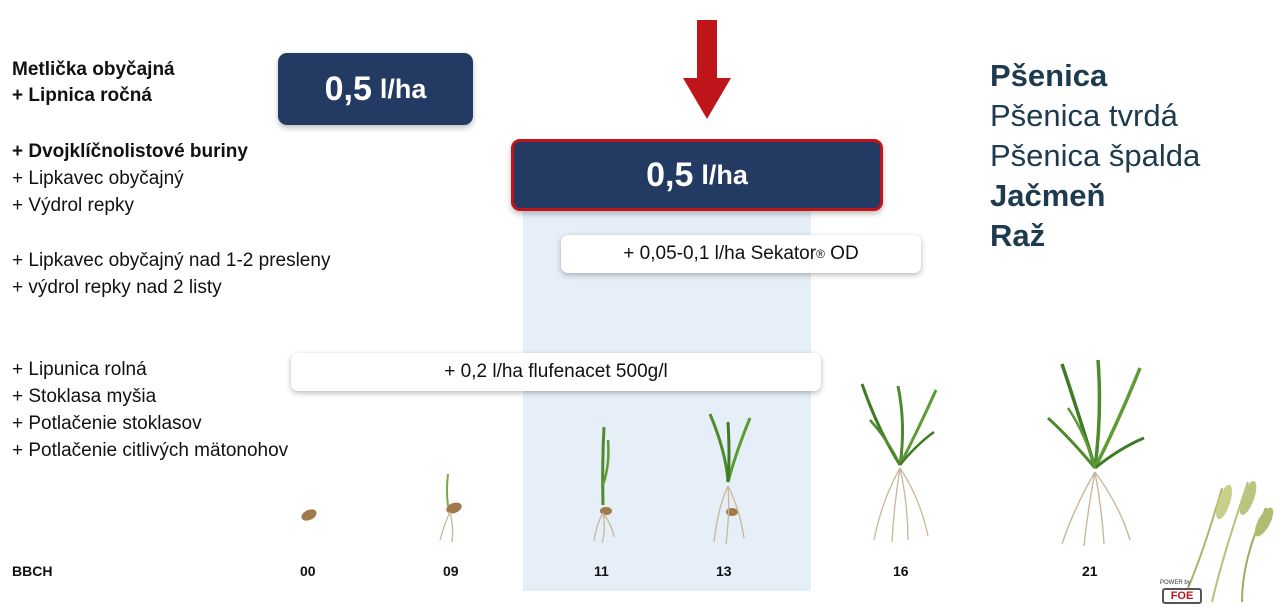 This screenshot has width=1280, height=607. I want to click on label-lipunica-rolna: + Lipunica rolná, so click(79, 369).